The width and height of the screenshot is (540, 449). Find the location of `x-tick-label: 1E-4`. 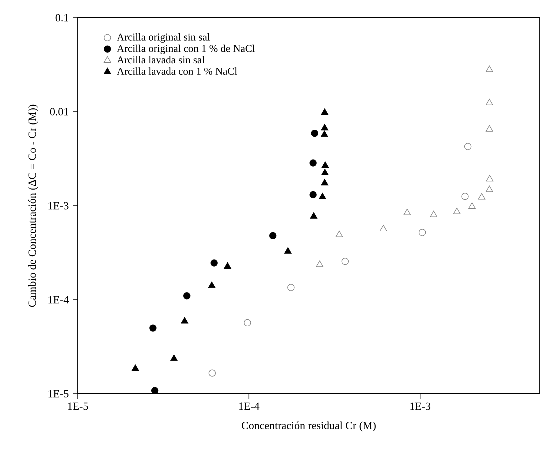

x-tick-label: 1E-4 is located at coordinates (249, 406).